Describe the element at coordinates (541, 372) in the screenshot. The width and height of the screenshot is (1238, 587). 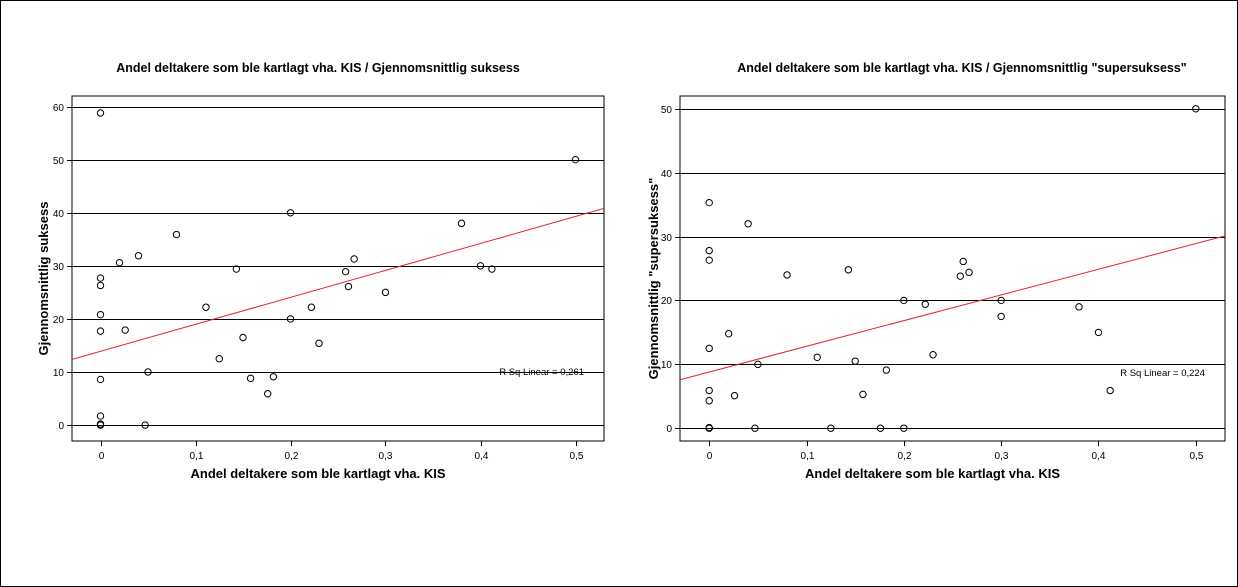
I see `r-squared-label: R Sq Linear = 0,261` at that location.